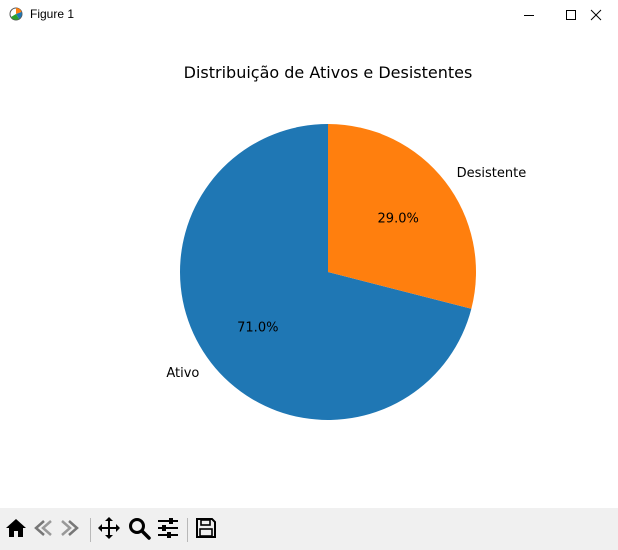 The height and width of the screenshot is (550, 618). I want to click on chart-title: Distribuição de Ativos e Desistentes, so click(328, 72).